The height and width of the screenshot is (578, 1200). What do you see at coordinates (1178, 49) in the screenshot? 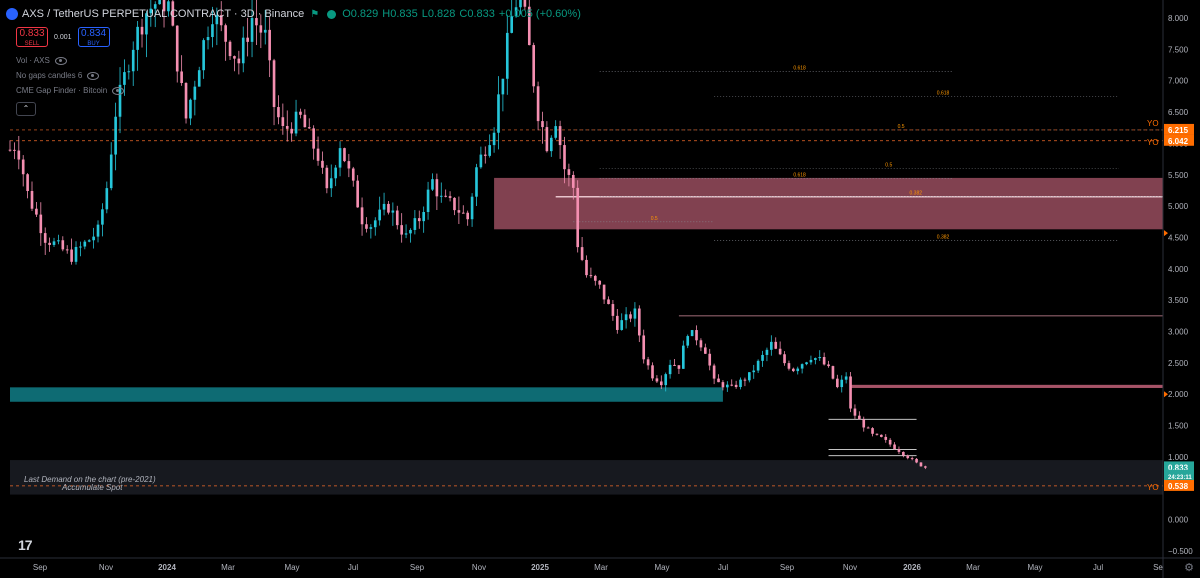
I see `y-tick-label: 7.500` at bounding box center [1178, 49].